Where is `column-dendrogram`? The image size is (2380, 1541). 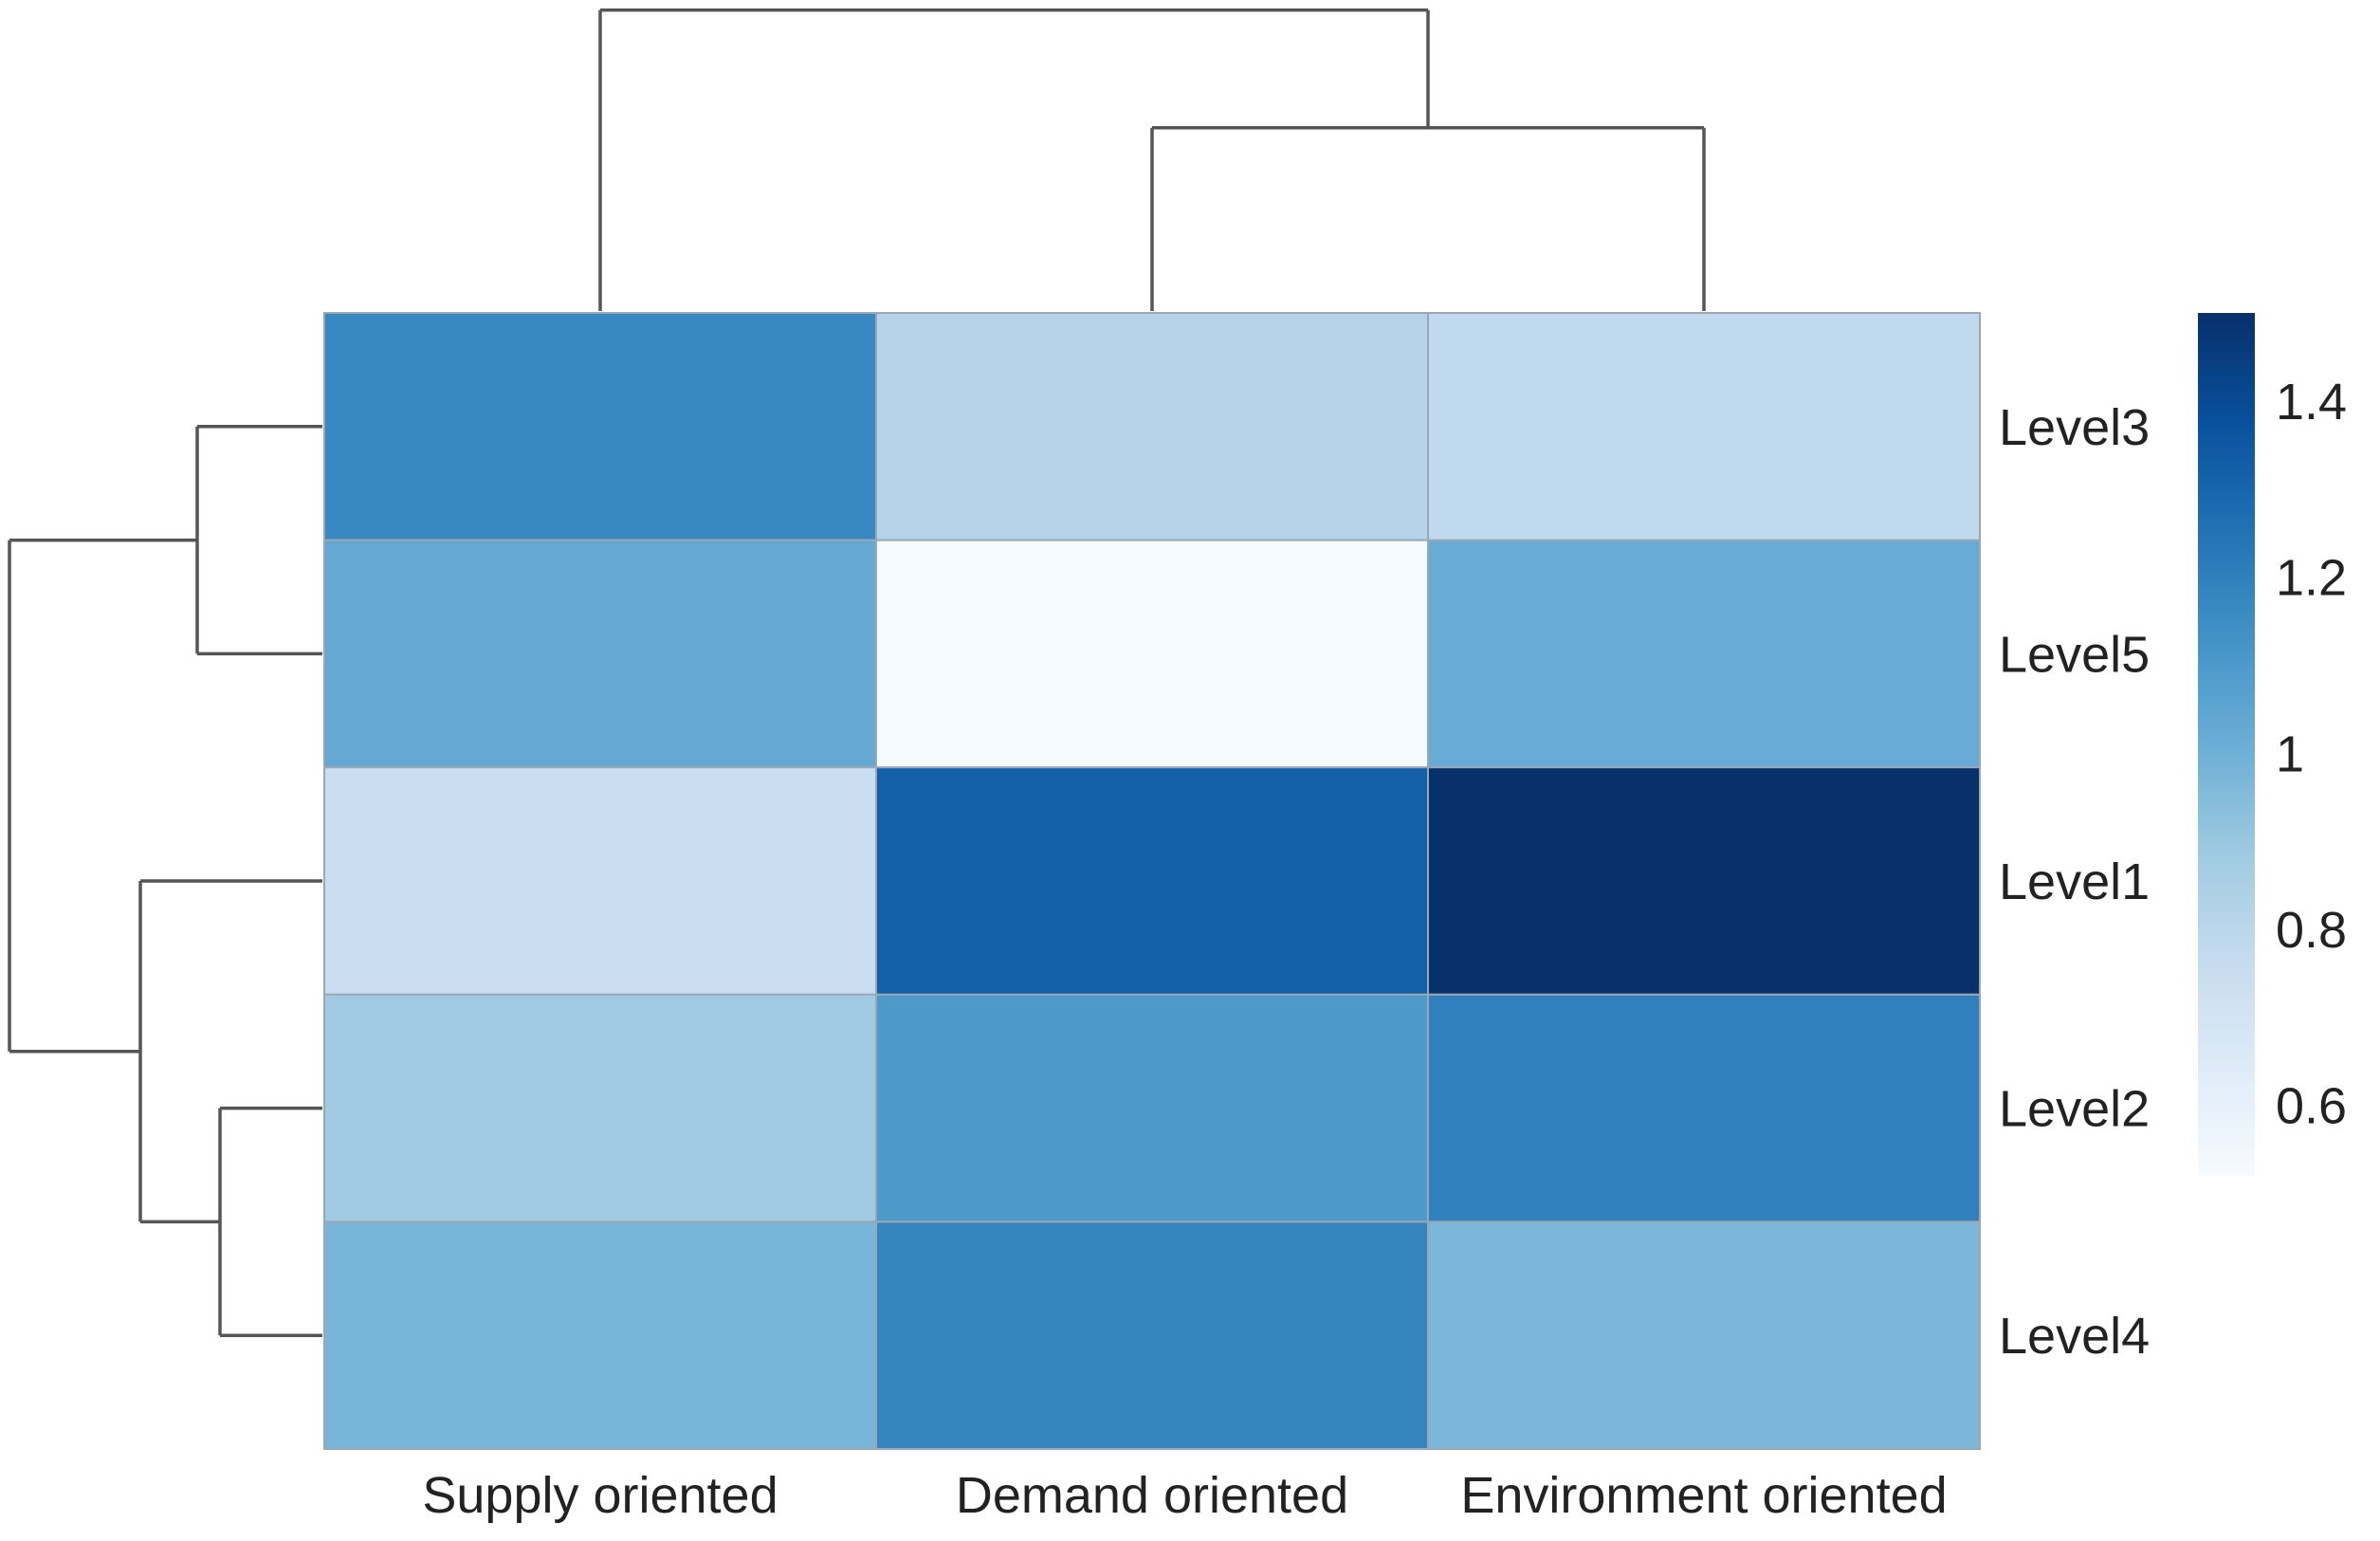
column-dendrogram is located at coordinates (1152, 159).